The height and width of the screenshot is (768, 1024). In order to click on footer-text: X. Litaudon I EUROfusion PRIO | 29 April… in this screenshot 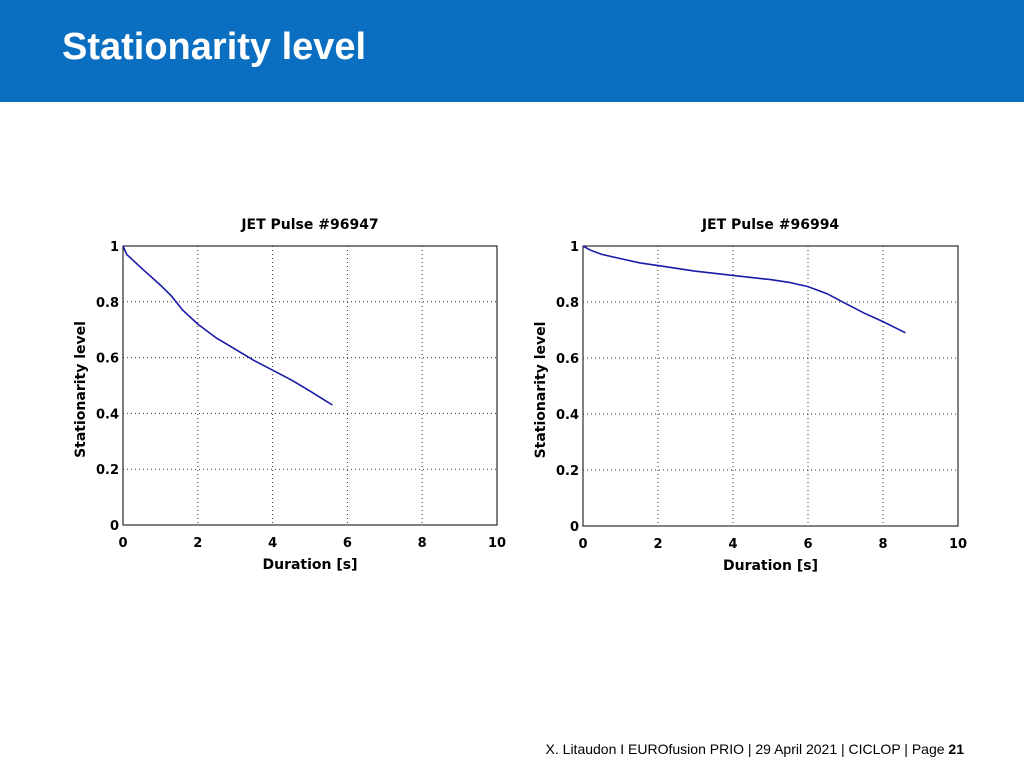, I will do `click(747, 749)`.